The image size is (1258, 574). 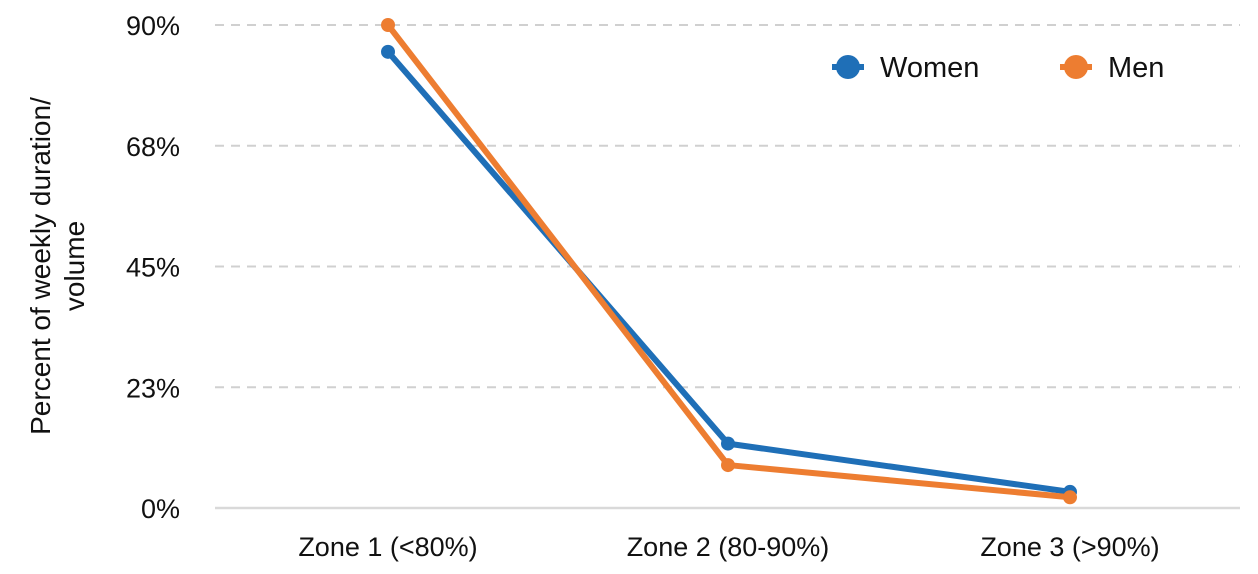 What do you see at coordinates (728, 547) in the screenshot?
I see `x-tick-label: Zone 2 (80-90%)` at bounding box center [728, 547].